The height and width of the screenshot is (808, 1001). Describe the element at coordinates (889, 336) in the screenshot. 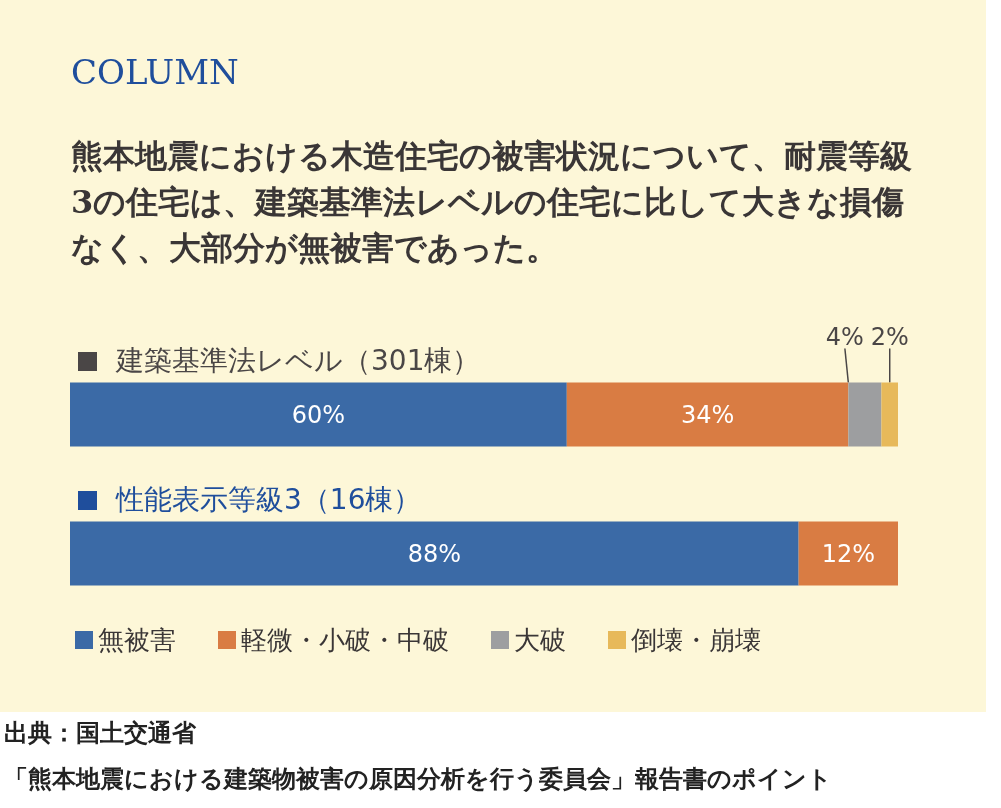

I see `data-label: 2%` at that location.